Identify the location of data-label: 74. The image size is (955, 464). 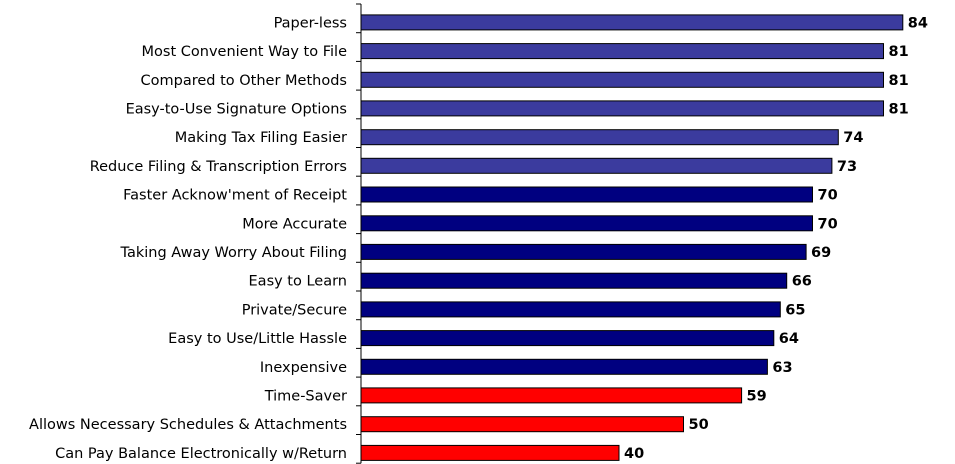
(853, 138).